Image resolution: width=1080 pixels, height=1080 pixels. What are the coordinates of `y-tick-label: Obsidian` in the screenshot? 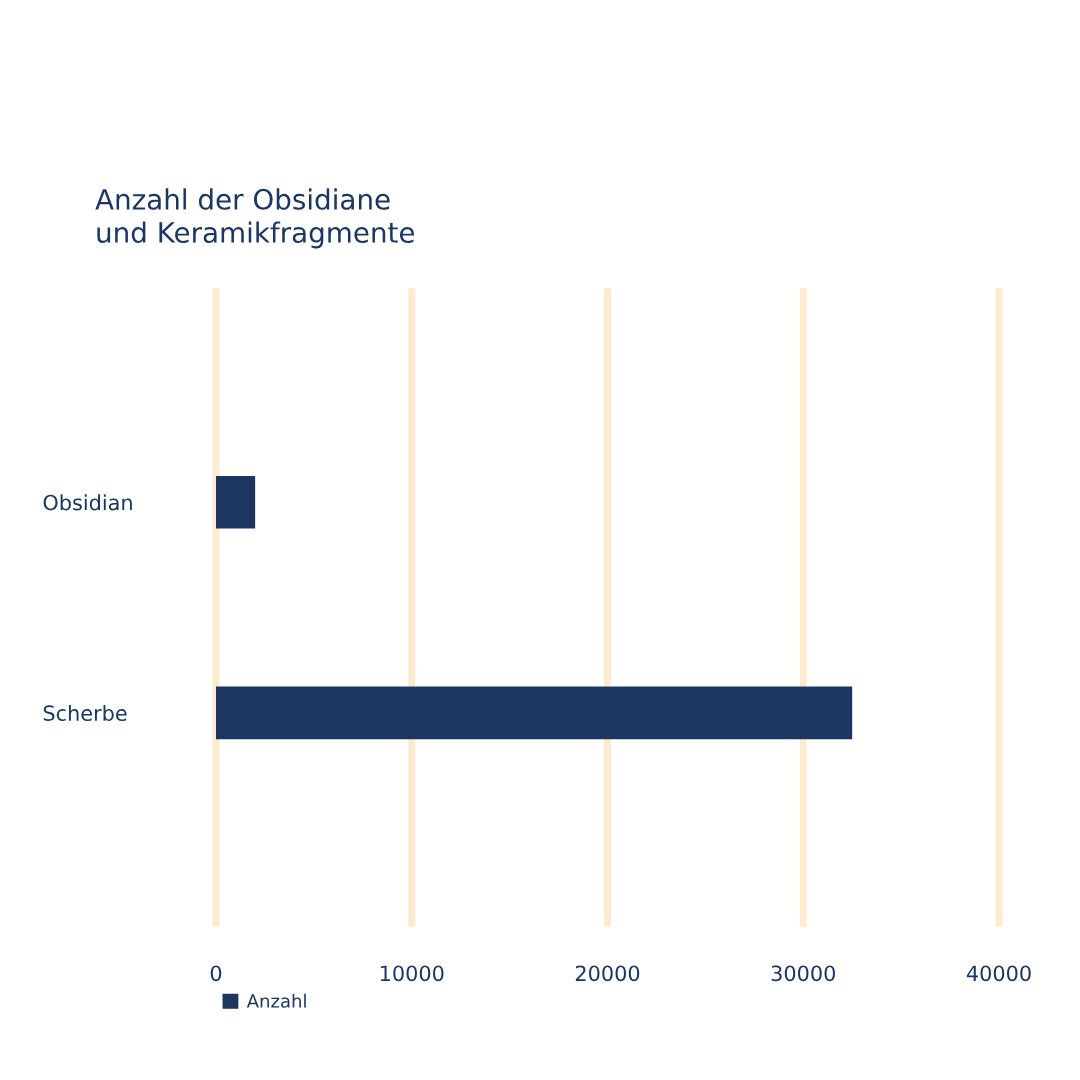 It's located at (87, 502).